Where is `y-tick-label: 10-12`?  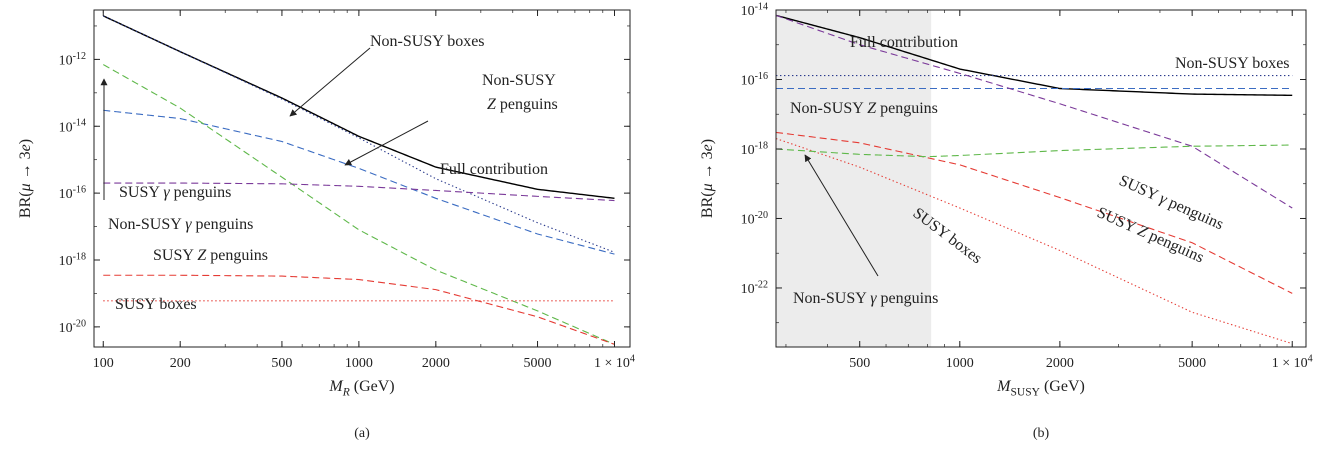 y-tick-label: 10-12 is located at coordinates (72, 60).